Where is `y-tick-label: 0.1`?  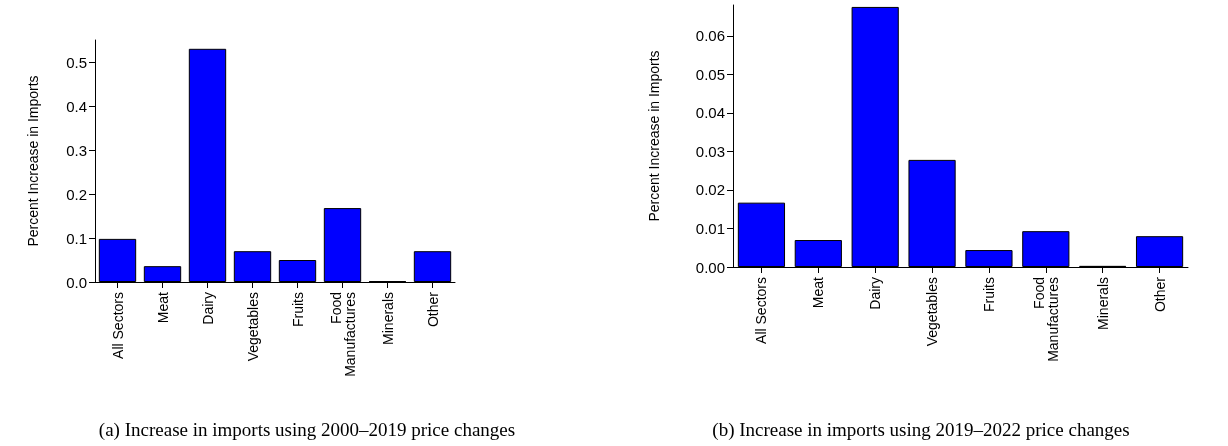 y-tick-label: 0.1 is located at coordinates (76, 238).